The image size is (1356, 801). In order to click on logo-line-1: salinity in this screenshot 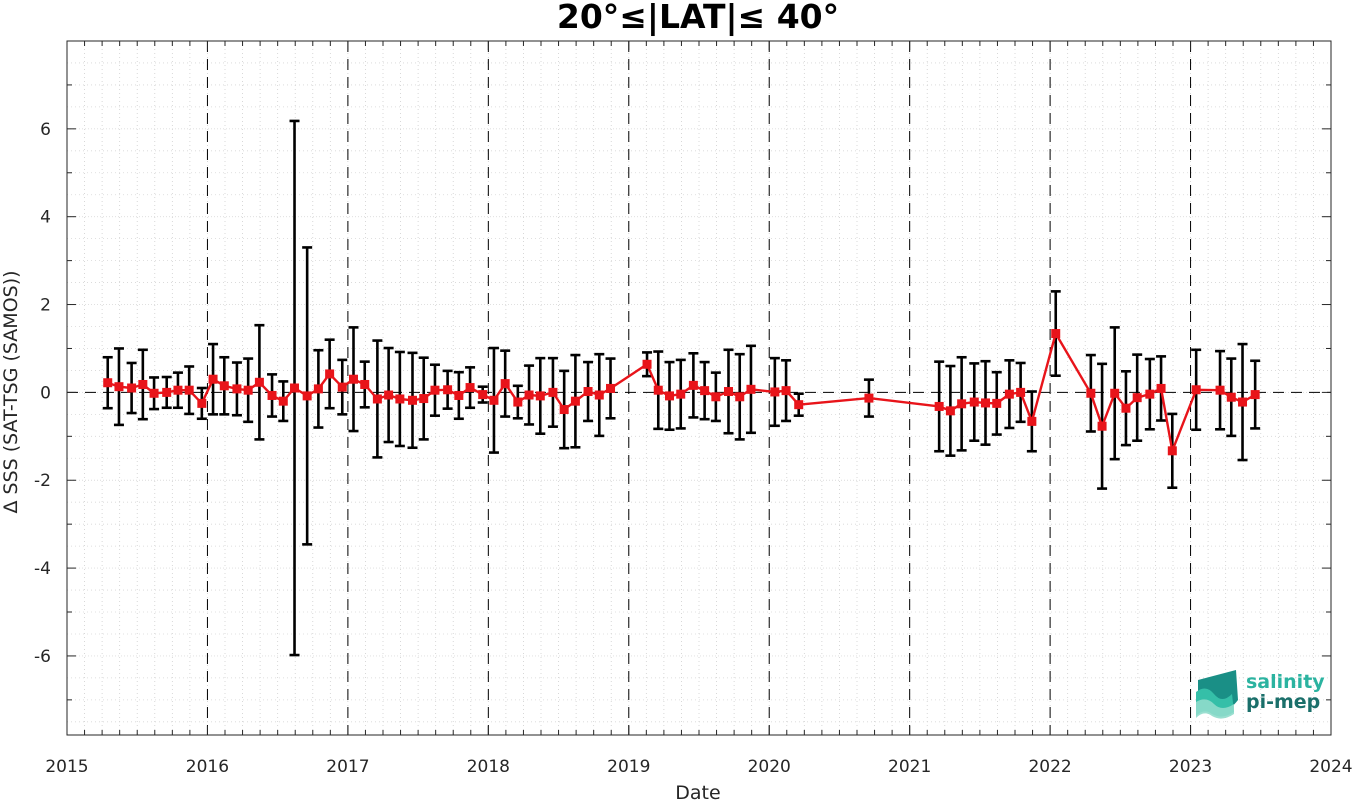, I will do `click(1285, 682)`.